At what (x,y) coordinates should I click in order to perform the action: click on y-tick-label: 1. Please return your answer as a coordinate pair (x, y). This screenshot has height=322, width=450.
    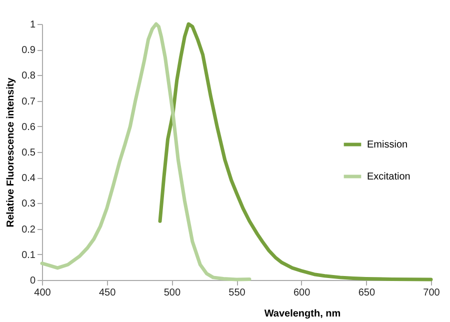
    Looking at the image, I should click on (33, 25).